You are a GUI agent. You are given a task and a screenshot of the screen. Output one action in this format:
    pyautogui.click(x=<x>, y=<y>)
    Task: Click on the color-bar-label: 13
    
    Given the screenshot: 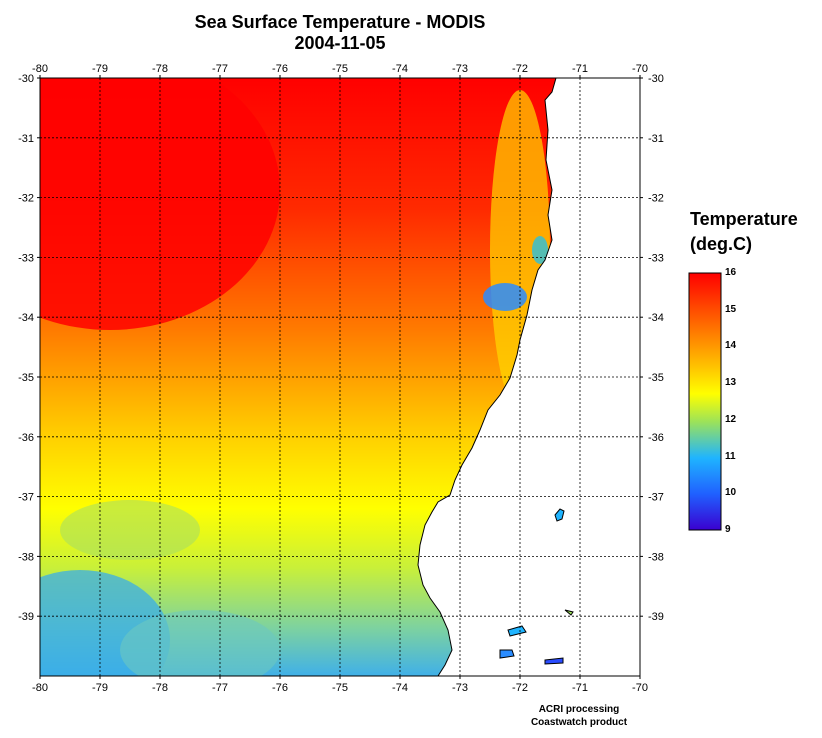 What is the action you would take?
    pyautogui.click(x=731, y=383)
    